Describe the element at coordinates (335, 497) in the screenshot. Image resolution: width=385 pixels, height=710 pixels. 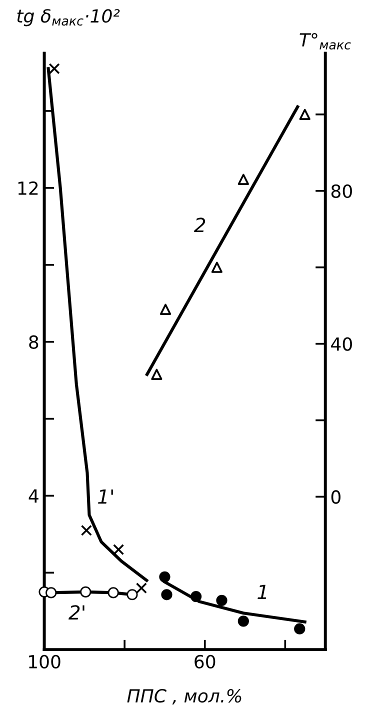
I see `y2-tick-label: 0` at that location.